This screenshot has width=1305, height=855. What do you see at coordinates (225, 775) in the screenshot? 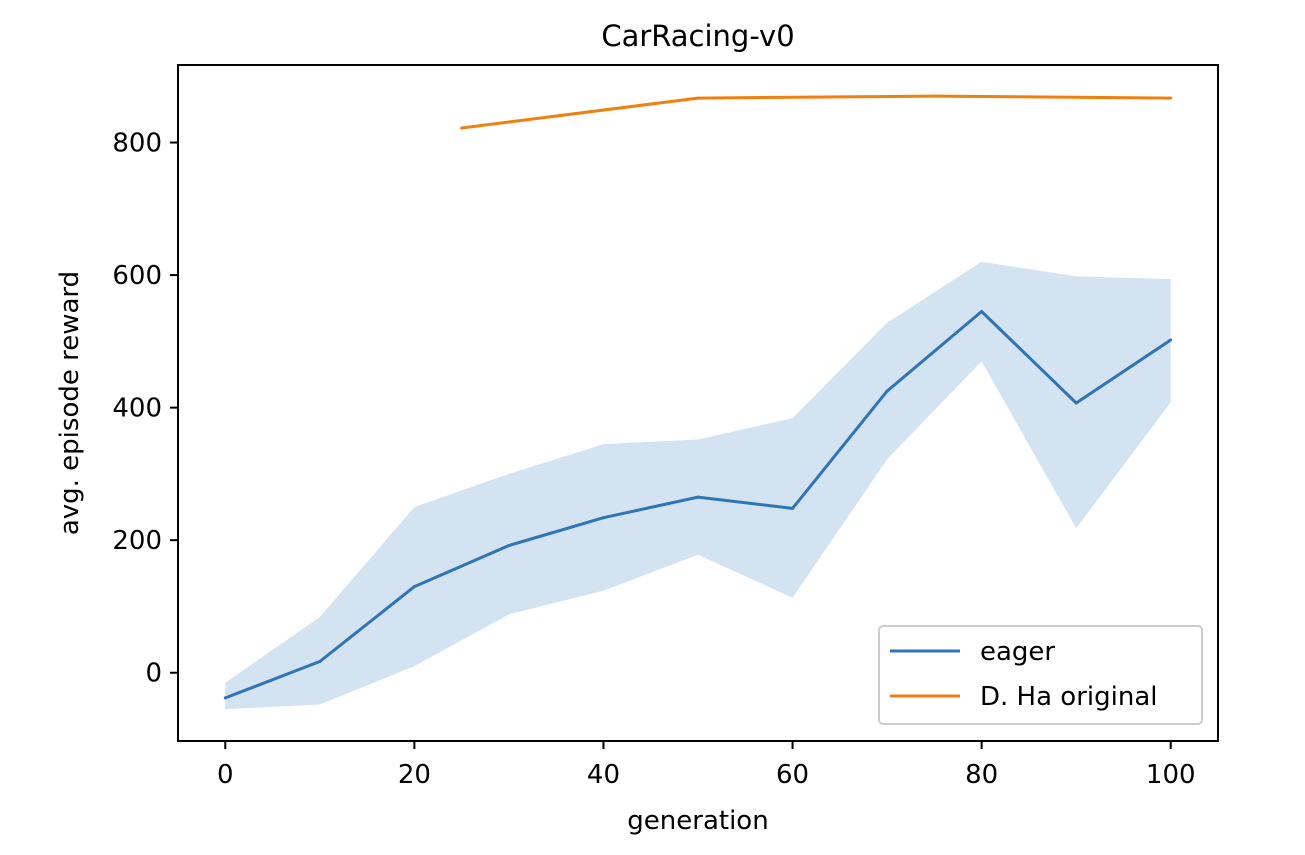
I see `x-tick-label: 0` at bounding box center [225, 775].